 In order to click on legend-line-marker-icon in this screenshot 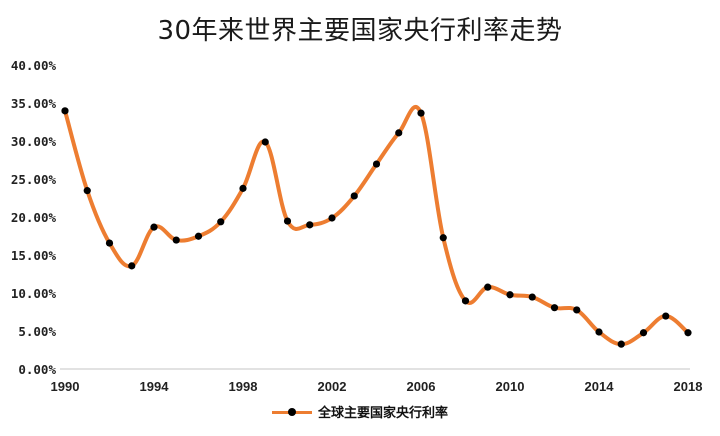, I will do `click(291, 412)`.